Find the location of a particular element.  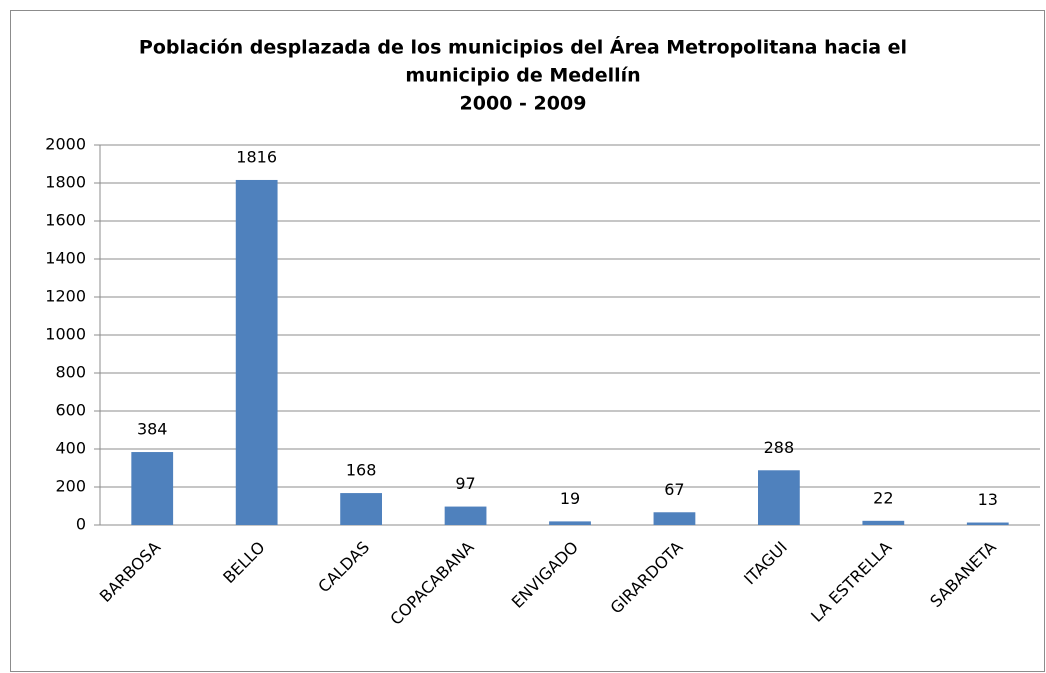

data-label: 67 is located at coordinates (674, 489).